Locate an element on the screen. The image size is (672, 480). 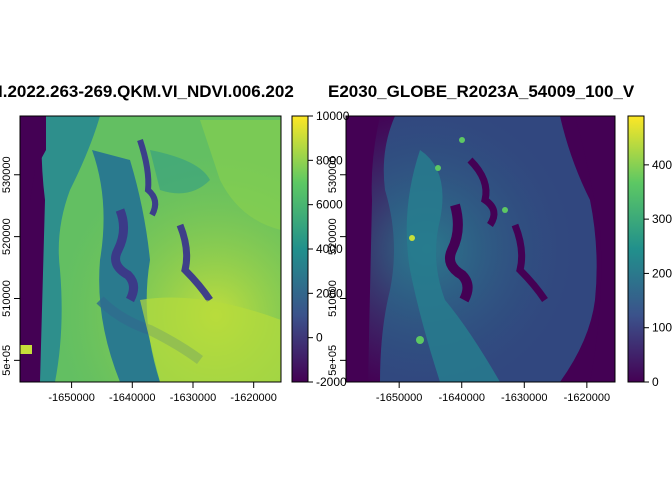
legend-tick-label: -2000 is located at coordinates (331, 382).